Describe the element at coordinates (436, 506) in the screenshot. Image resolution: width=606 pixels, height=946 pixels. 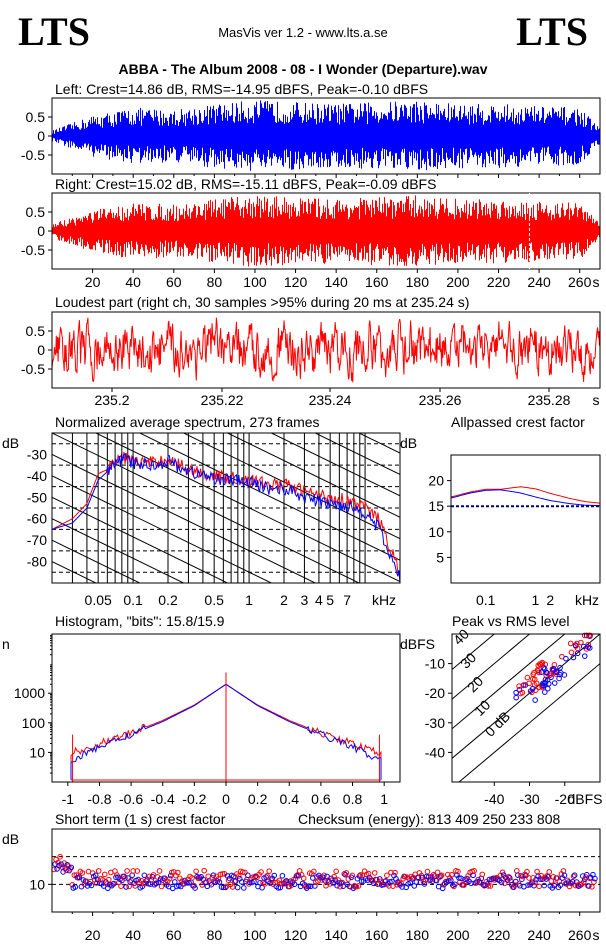
I see `crest-ytick-label: 15` at that location.